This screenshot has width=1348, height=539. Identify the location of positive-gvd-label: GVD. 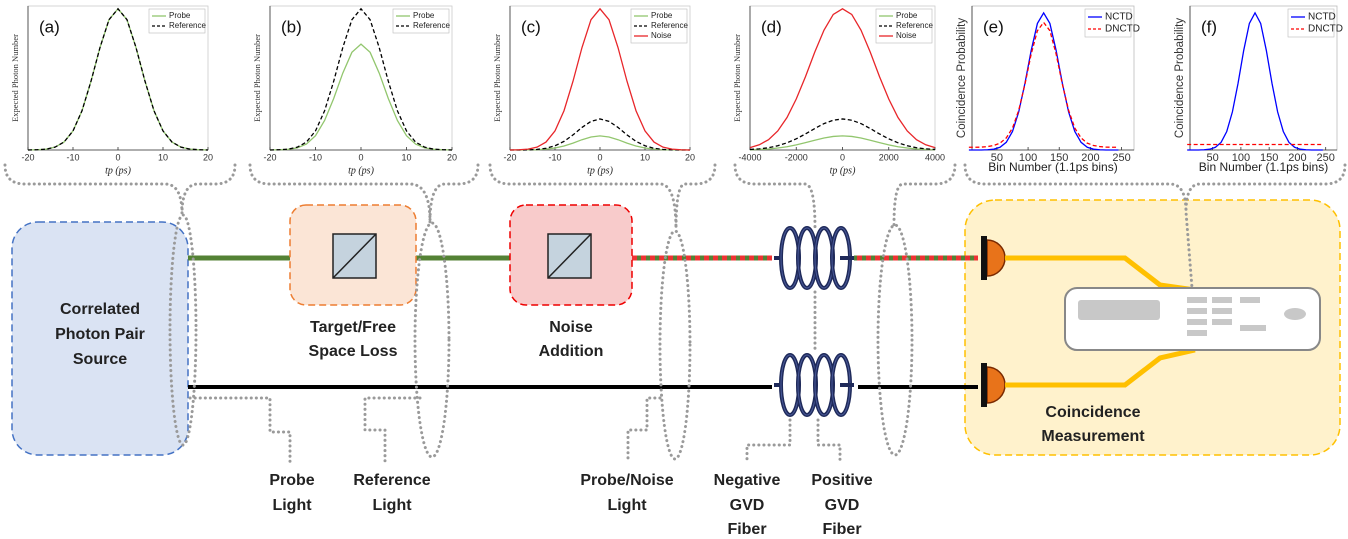
(842, 505).